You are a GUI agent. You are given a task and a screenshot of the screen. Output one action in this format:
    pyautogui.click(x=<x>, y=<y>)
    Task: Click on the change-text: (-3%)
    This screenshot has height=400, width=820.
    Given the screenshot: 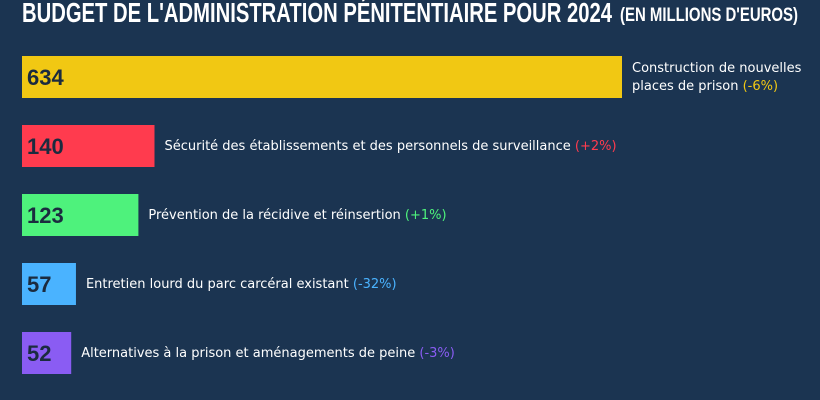 What is the action you would take?
    pyautogui.click(x=437, y=353)
    